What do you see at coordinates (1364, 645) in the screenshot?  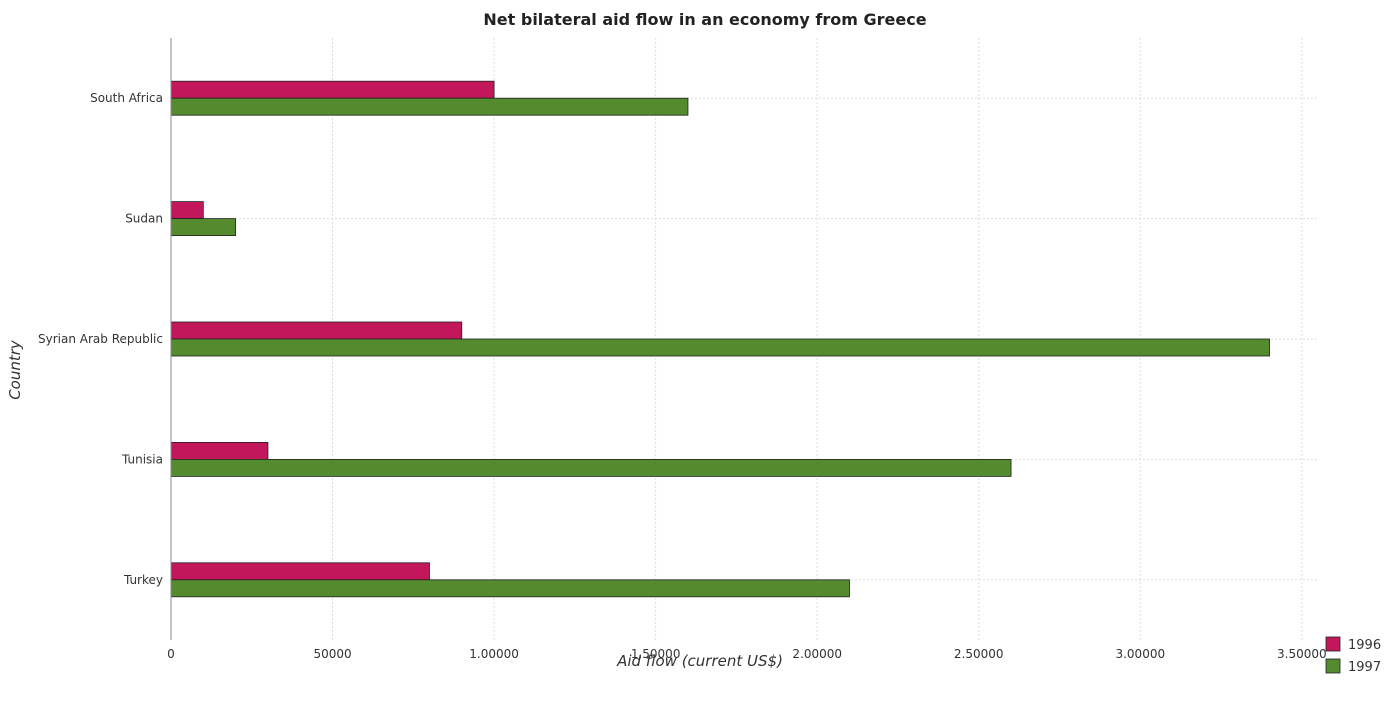 I see `legend-label-1996: 1996` at bounding box center [1364, 645].